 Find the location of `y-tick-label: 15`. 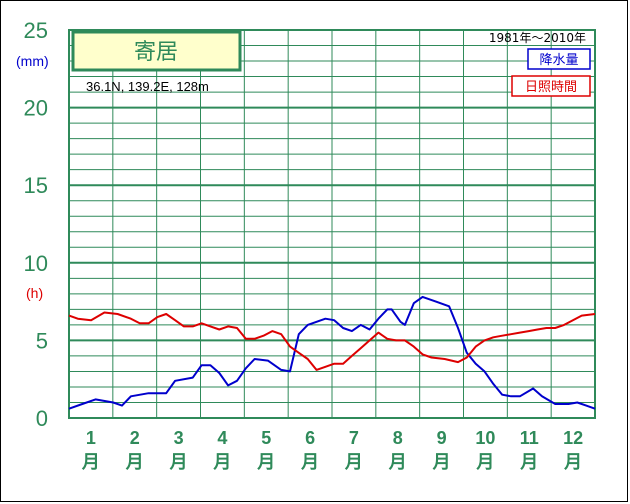

y-tick-label: 15 is located at coordinates (36, 185).